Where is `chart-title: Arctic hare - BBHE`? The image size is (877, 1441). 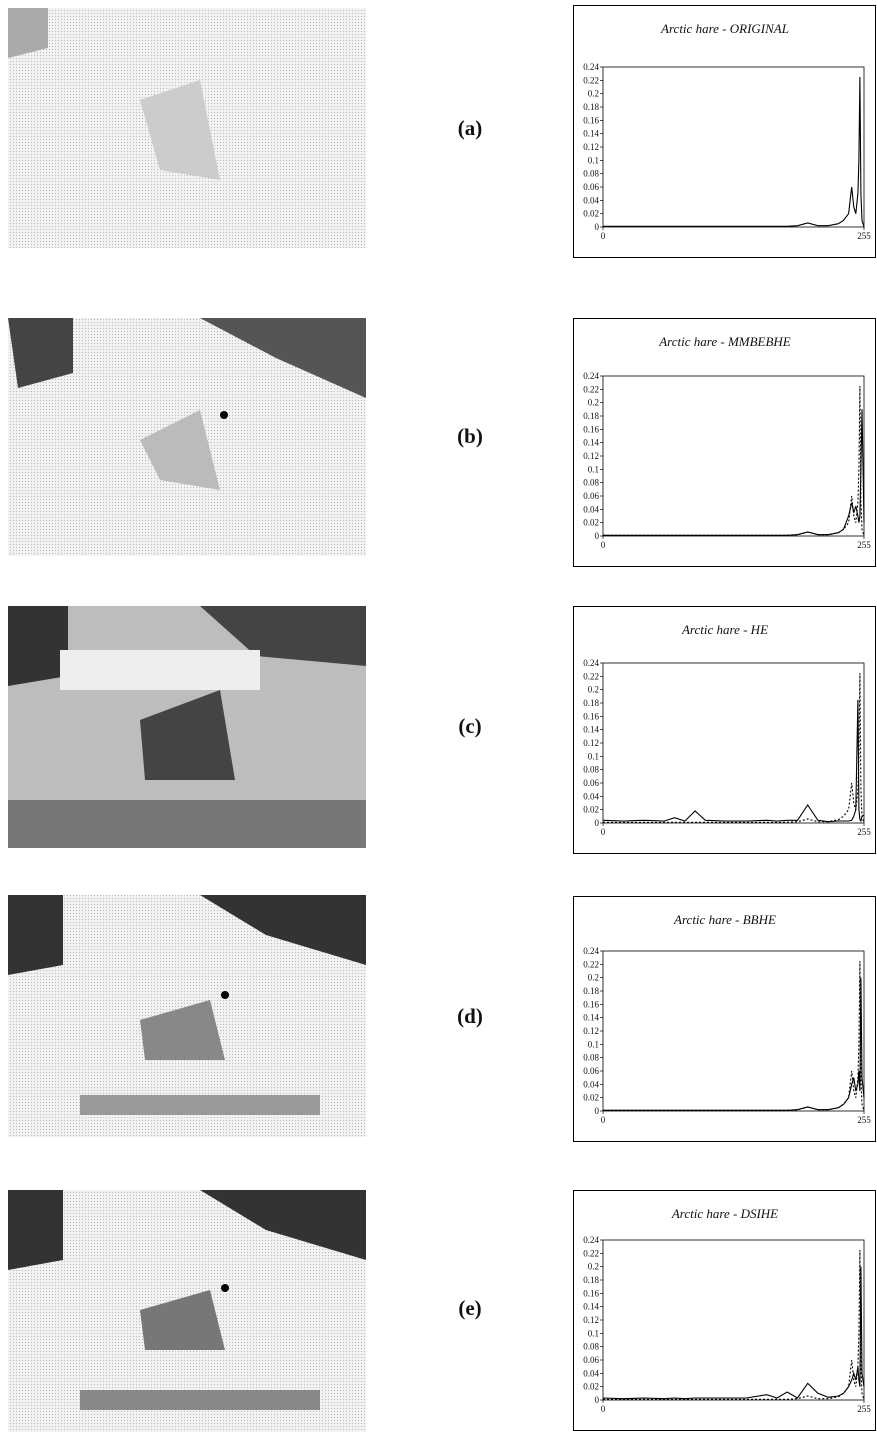
chart-title: Arctic hare - BBHE is located at coordinates (724, 919).